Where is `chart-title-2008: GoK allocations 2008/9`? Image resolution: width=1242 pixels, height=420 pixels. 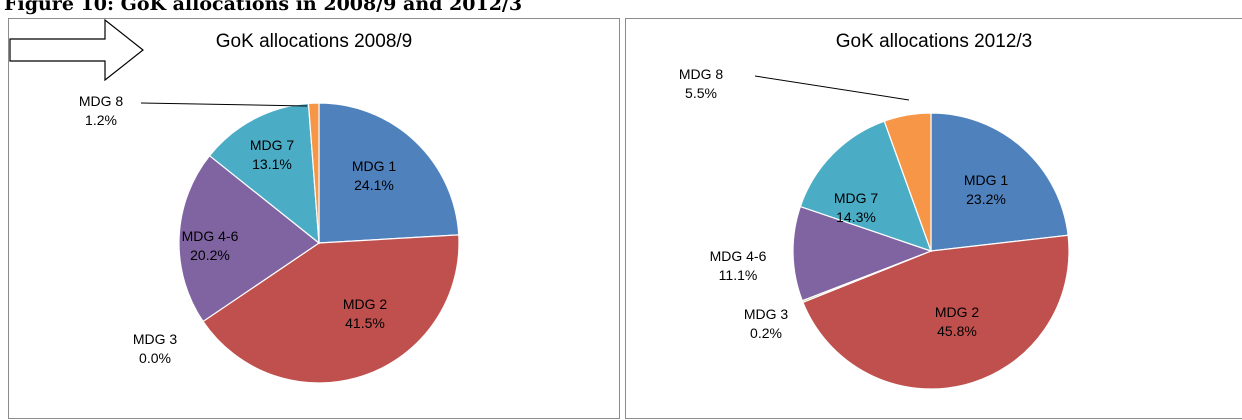 chart-title-2008: GoK allocations 2008/9 is located at coordinates (314, 41).